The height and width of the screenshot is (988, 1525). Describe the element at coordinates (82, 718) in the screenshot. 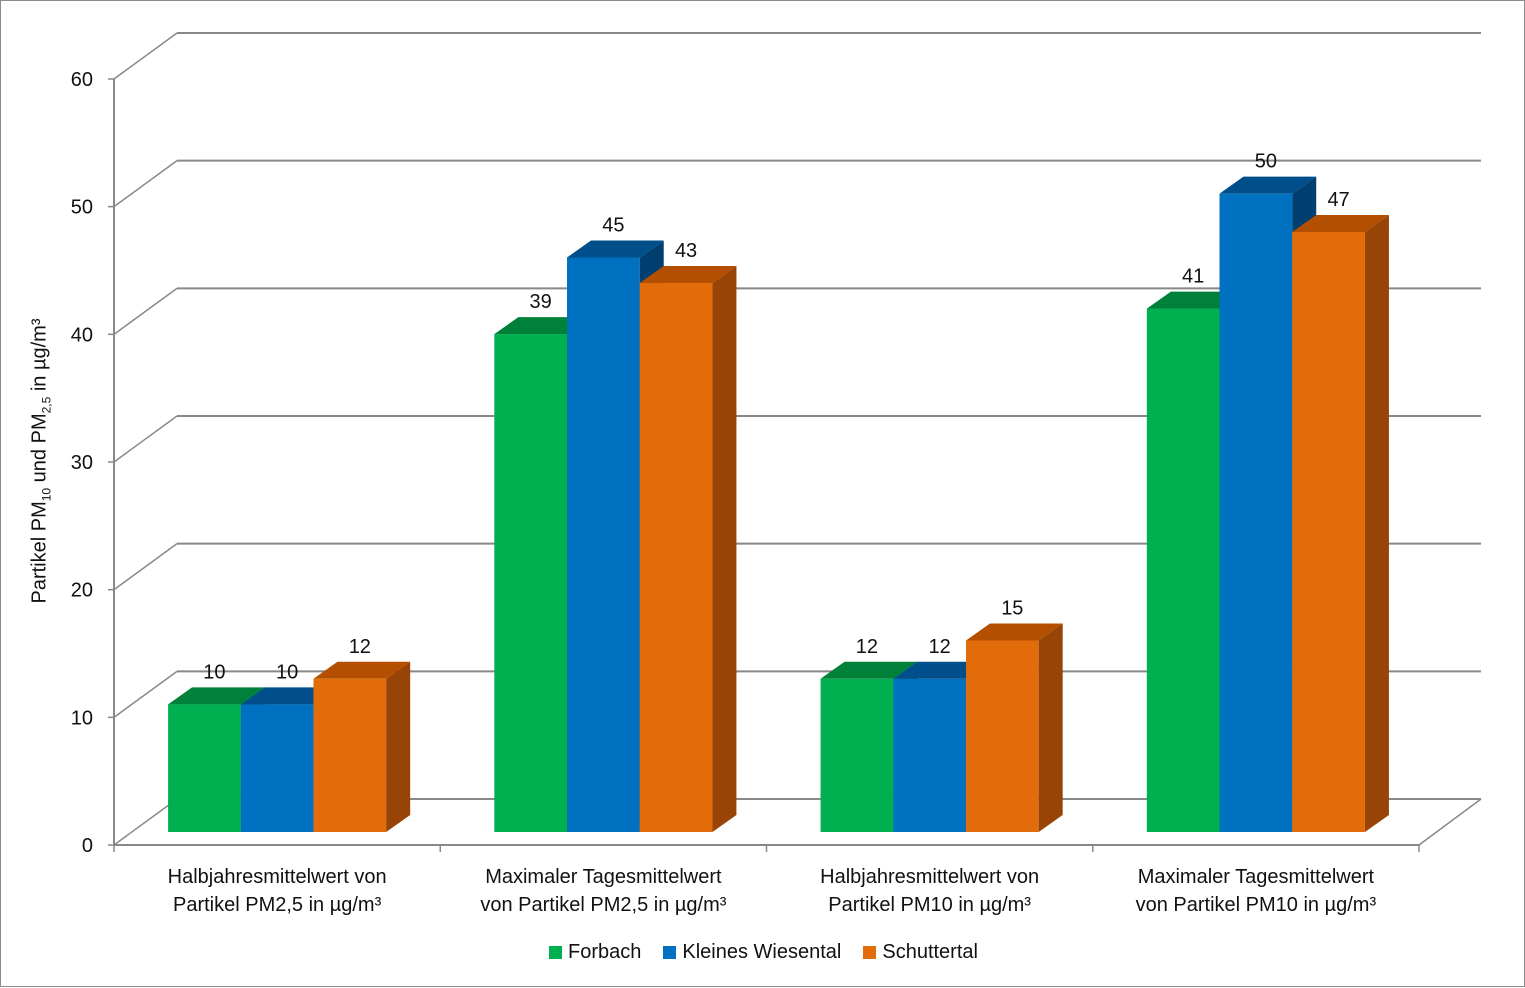

I see `y-tick-label: 10` at that location.